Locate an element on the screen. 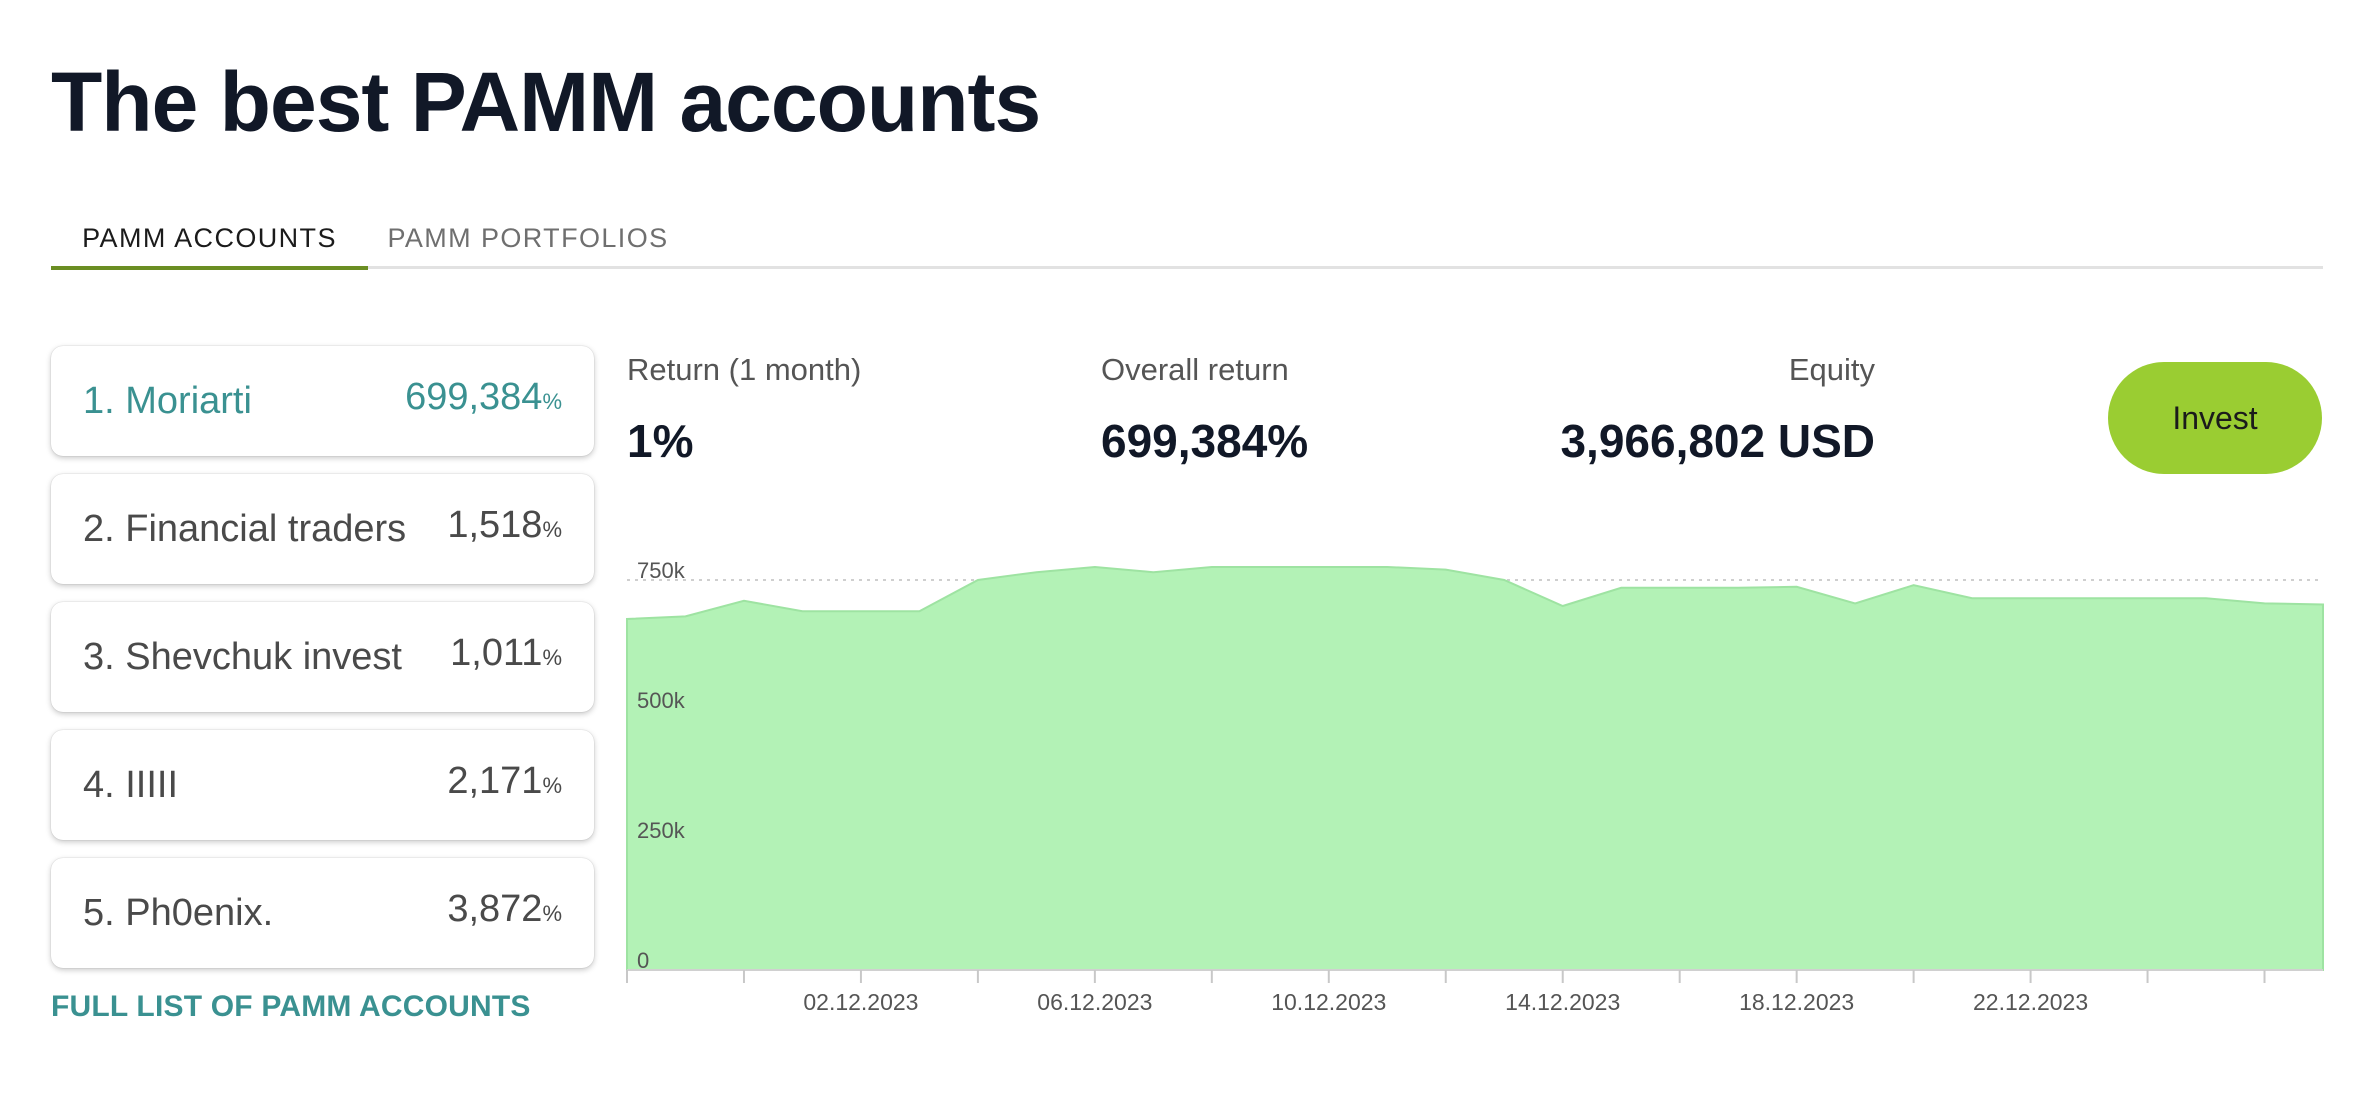  y-tick-label: 500k is located at coordinates (661, 700).